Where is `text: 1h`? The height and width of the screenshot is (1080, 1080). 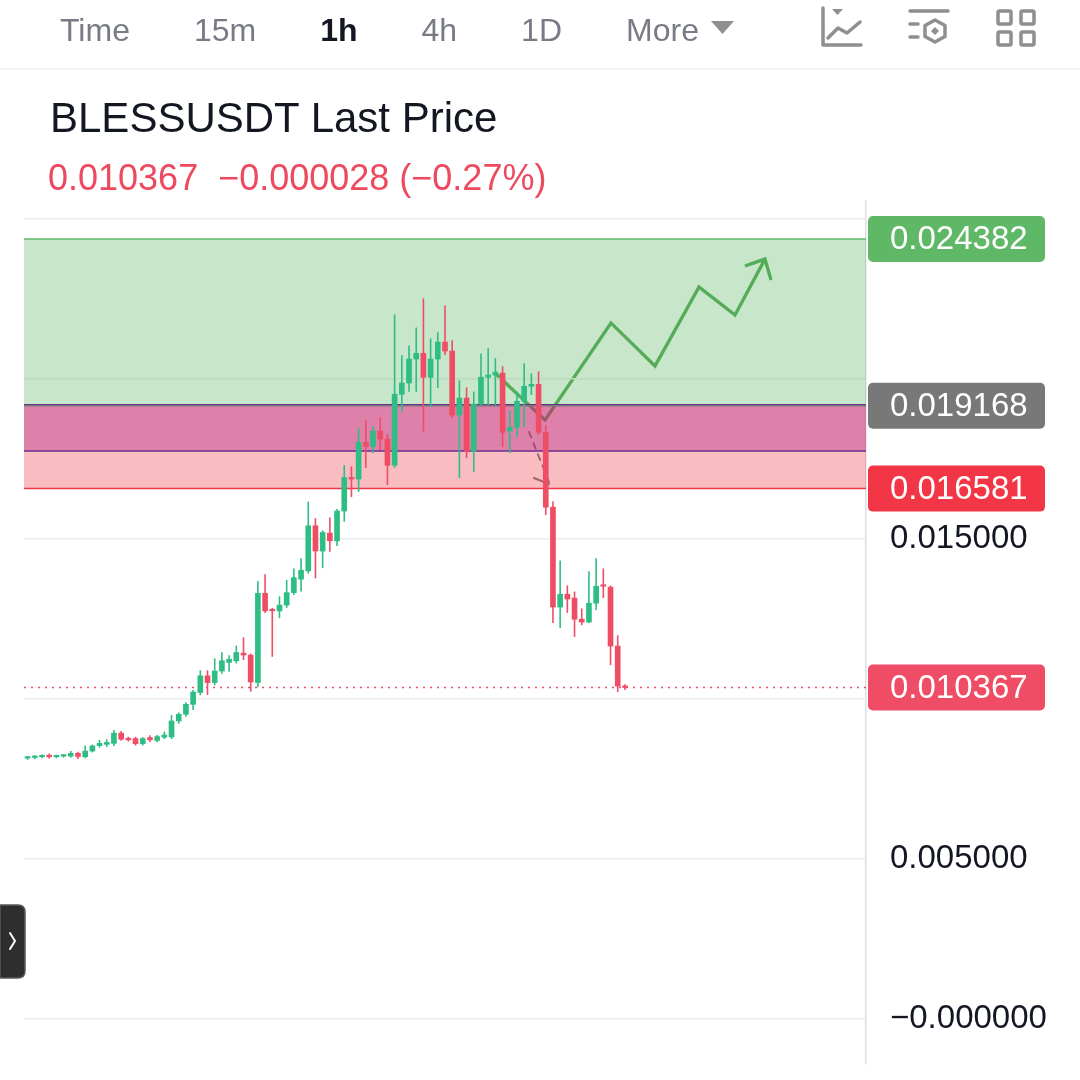
text: 1h is located at coordinates (339, 30).